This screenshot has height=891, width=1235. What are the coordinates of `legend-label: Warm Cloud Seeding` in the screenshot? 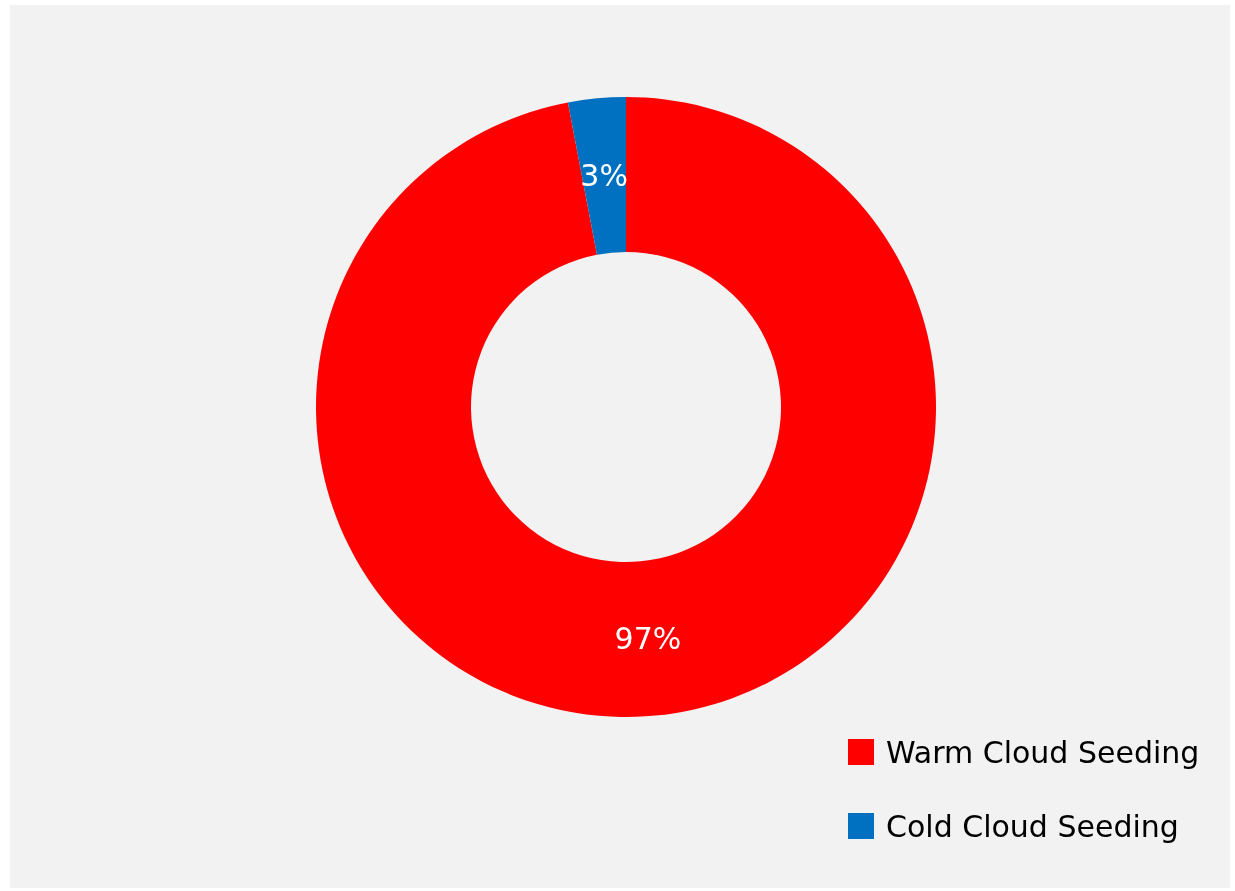 It's located at (1043, 752).